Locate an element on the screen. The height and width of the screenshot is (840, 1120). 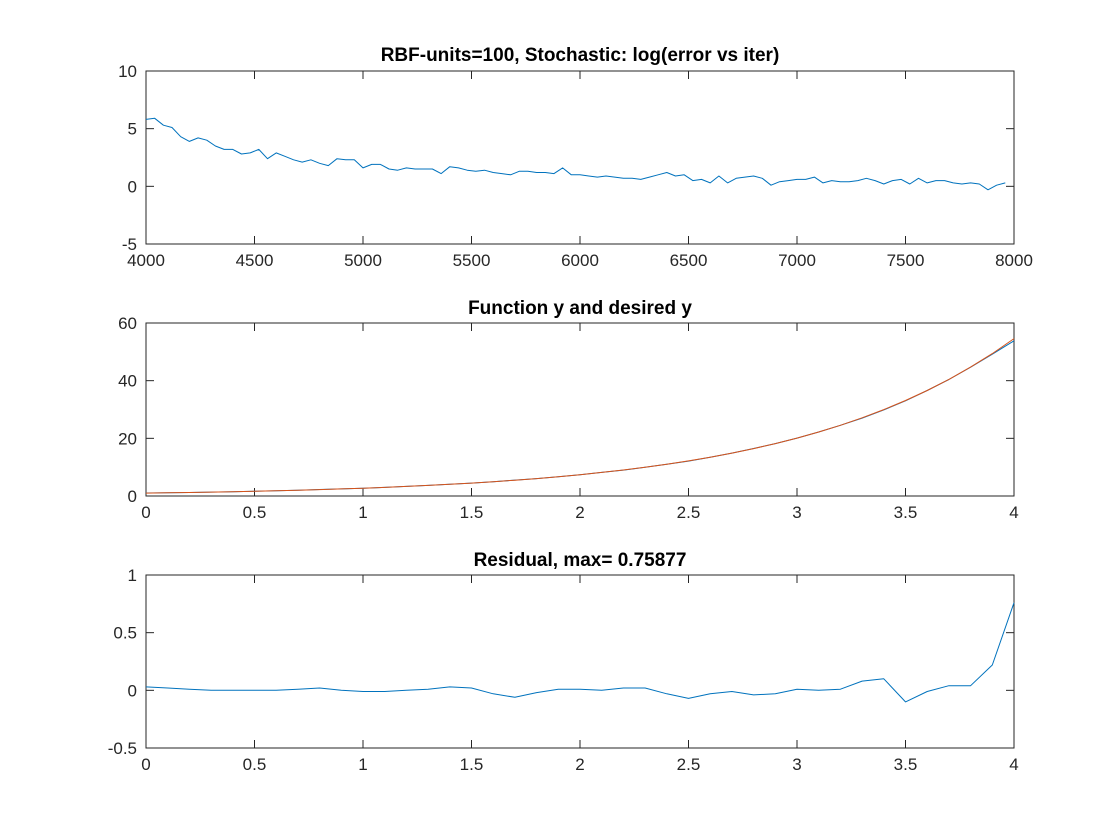
y-tick-label: 60 is located at coordinates (127, 323).